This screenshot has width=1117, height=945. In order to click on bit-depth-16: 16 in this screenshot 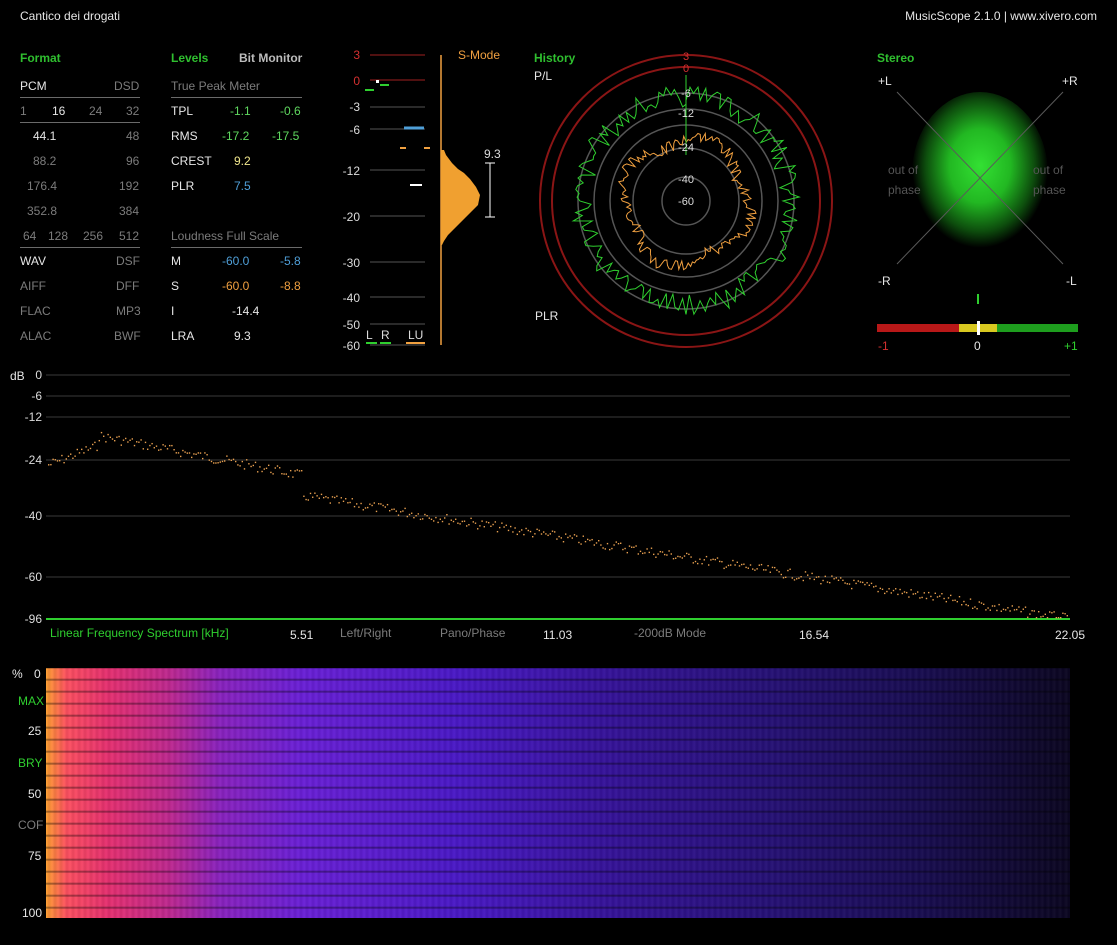, I will do `click(59, 111)`.